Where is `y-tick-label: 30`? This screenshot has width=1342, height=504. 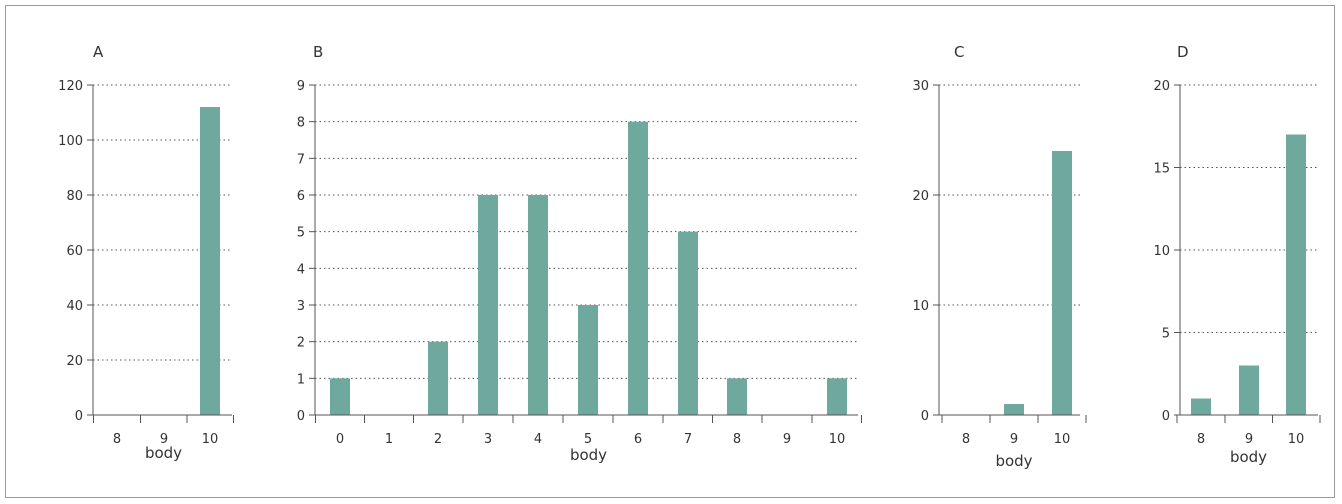
y-tick-label: 30 is located at coordinates (920, 86).